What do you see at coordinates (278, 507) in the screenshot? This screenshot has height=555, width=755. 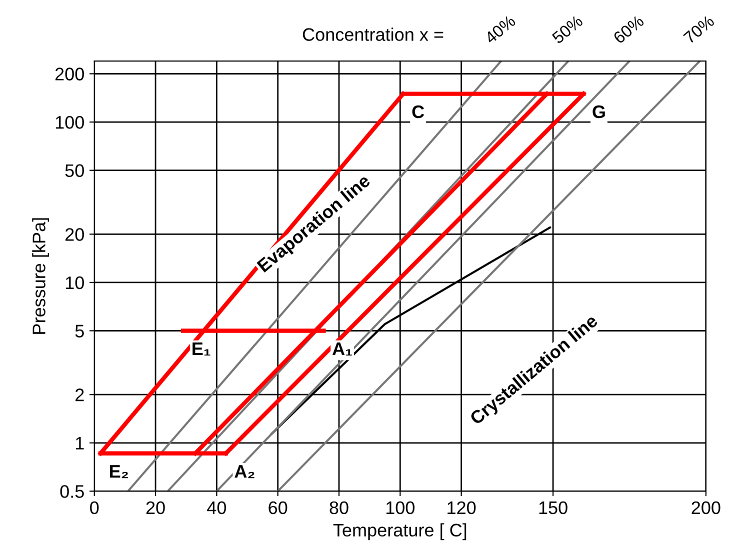 I see `x-tick-label: 60` at bounding box center [278, 507].